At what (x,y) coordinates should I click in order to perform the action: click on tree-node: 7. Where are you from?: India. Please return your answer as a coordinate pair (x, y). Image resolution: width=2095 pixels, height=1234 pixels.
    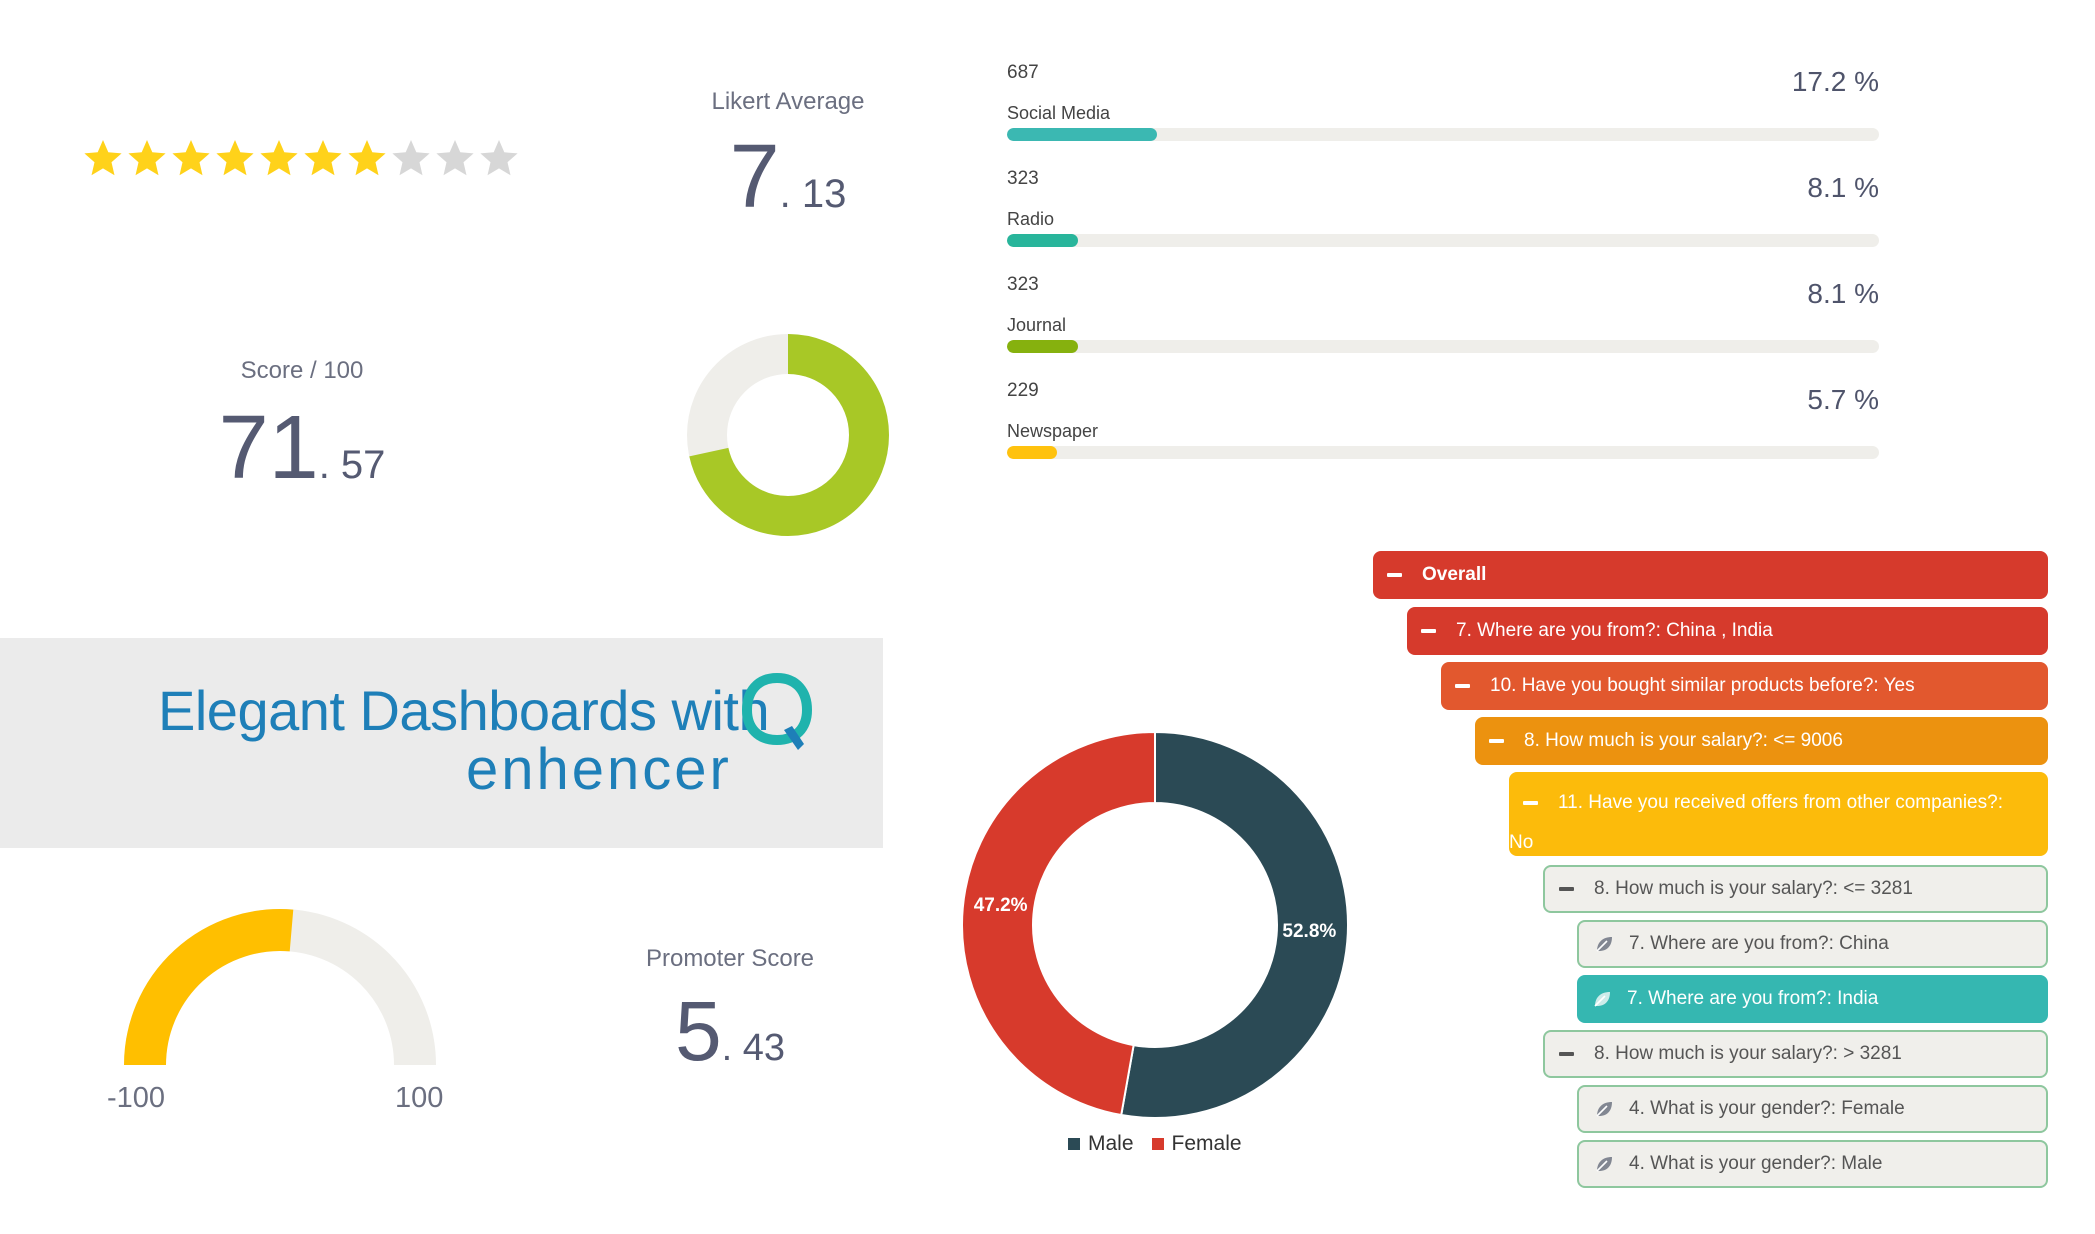
    Looking at the image, I should click on (1812, 999).